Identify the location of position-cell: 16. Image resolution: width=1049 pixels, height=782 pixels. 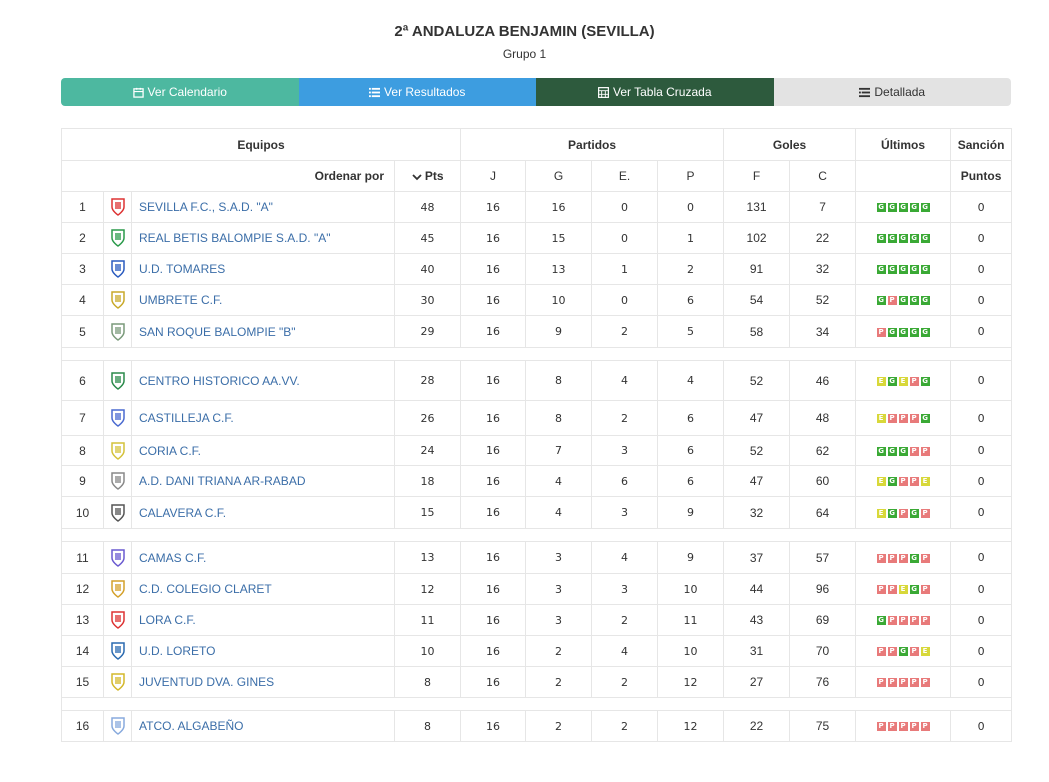
(82, 726).